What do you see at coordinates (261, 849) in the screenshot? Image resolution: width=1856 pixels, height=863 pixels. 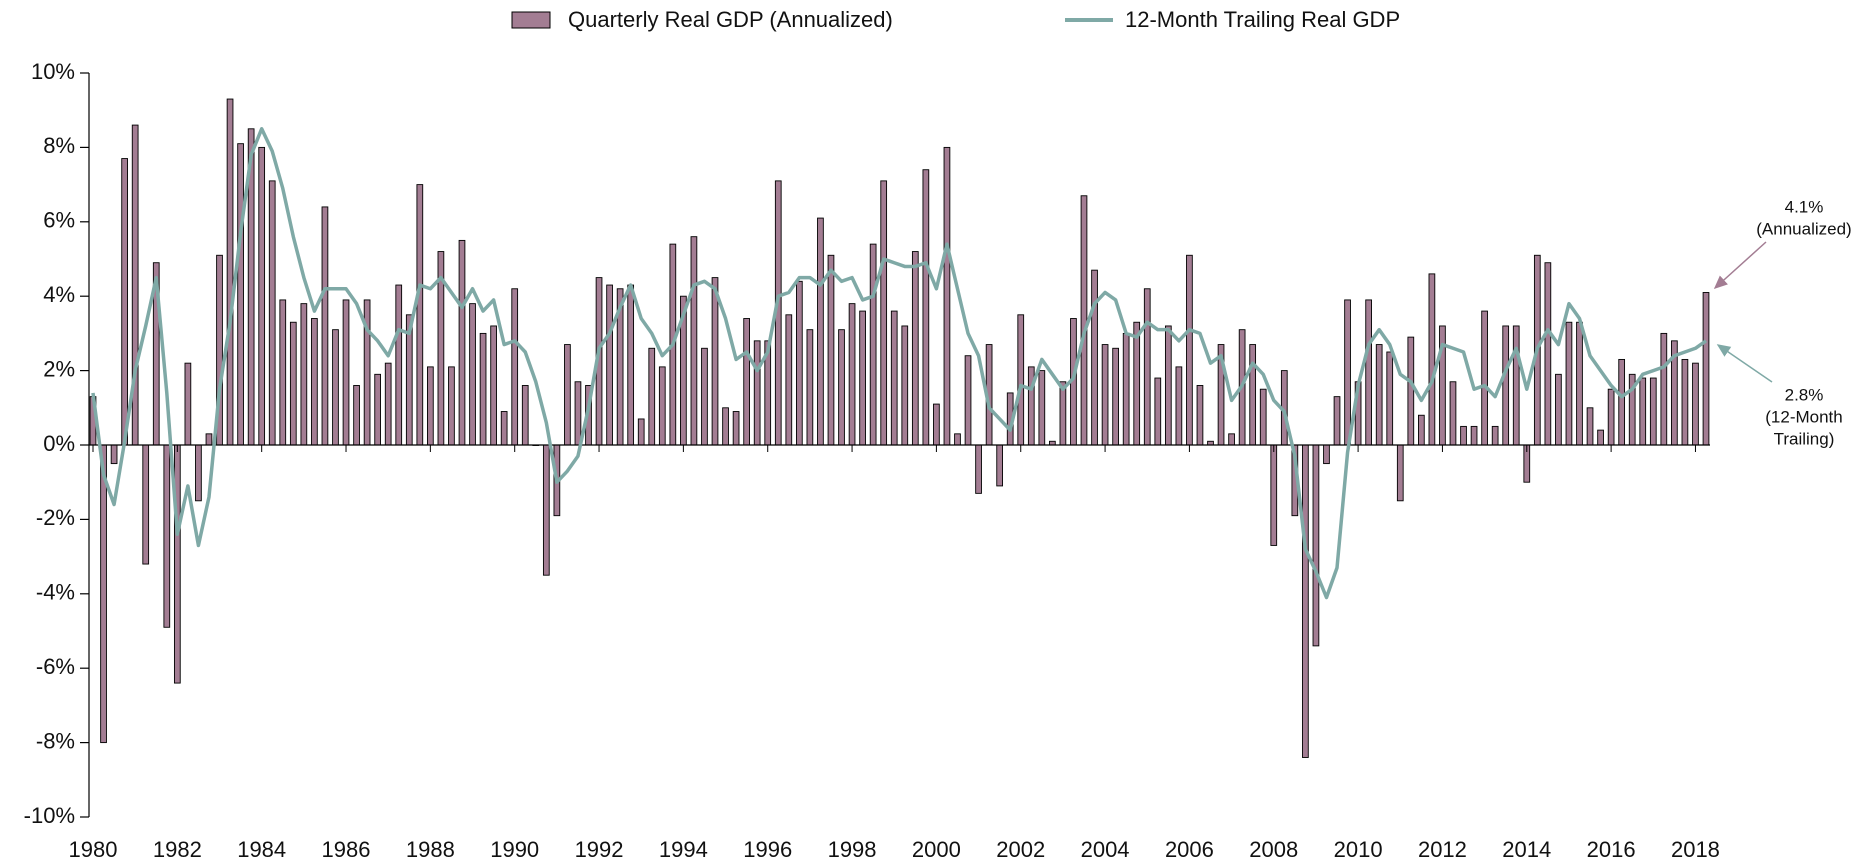 I see `x-tick-label: 1984` at bounding box center [261, 849].